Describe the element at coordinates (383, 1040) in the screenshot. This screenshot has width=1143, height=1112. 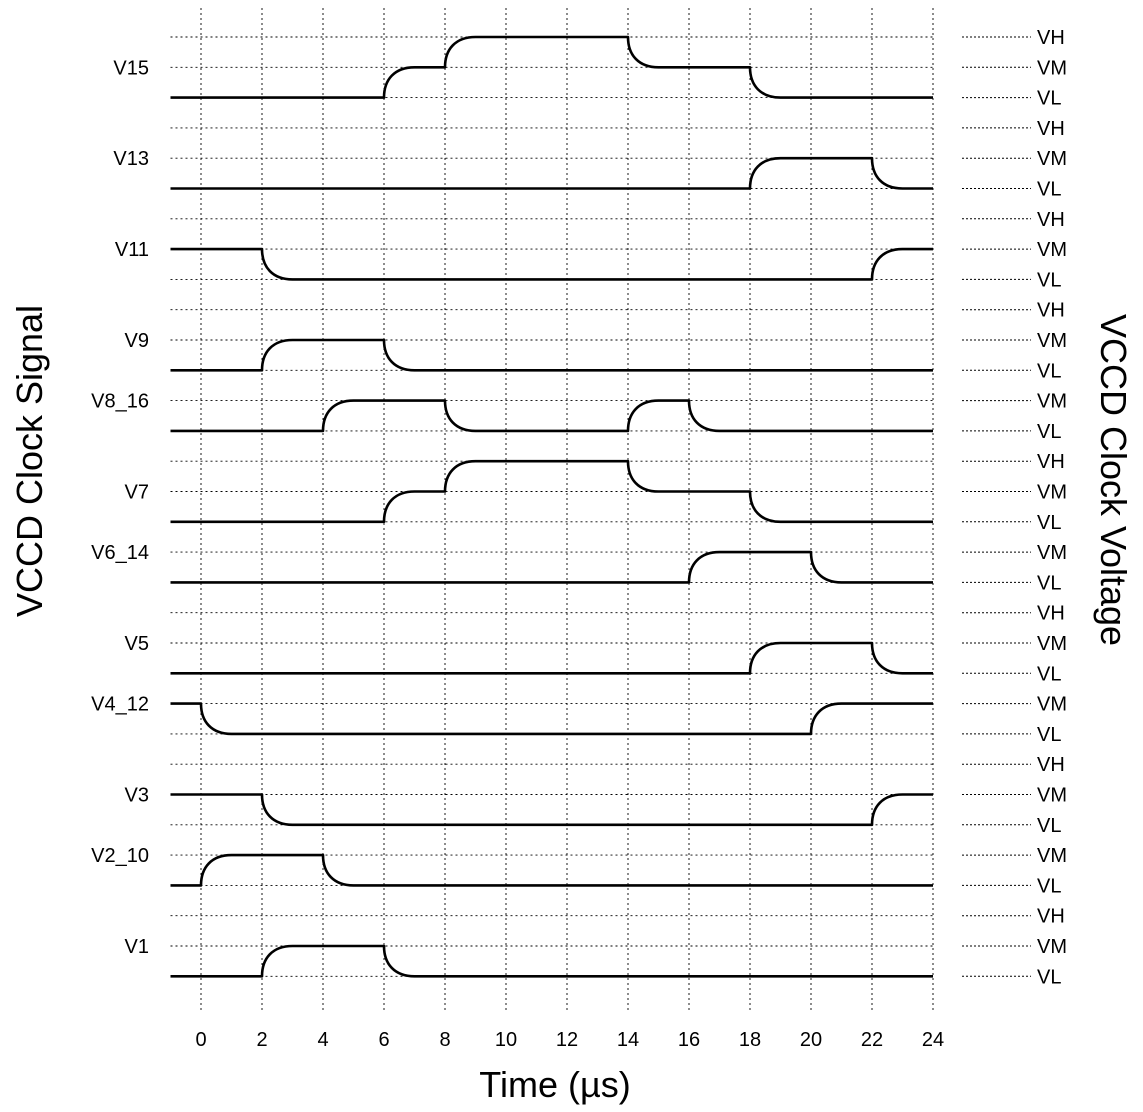
I see `x-tick-label: 6` at that location.